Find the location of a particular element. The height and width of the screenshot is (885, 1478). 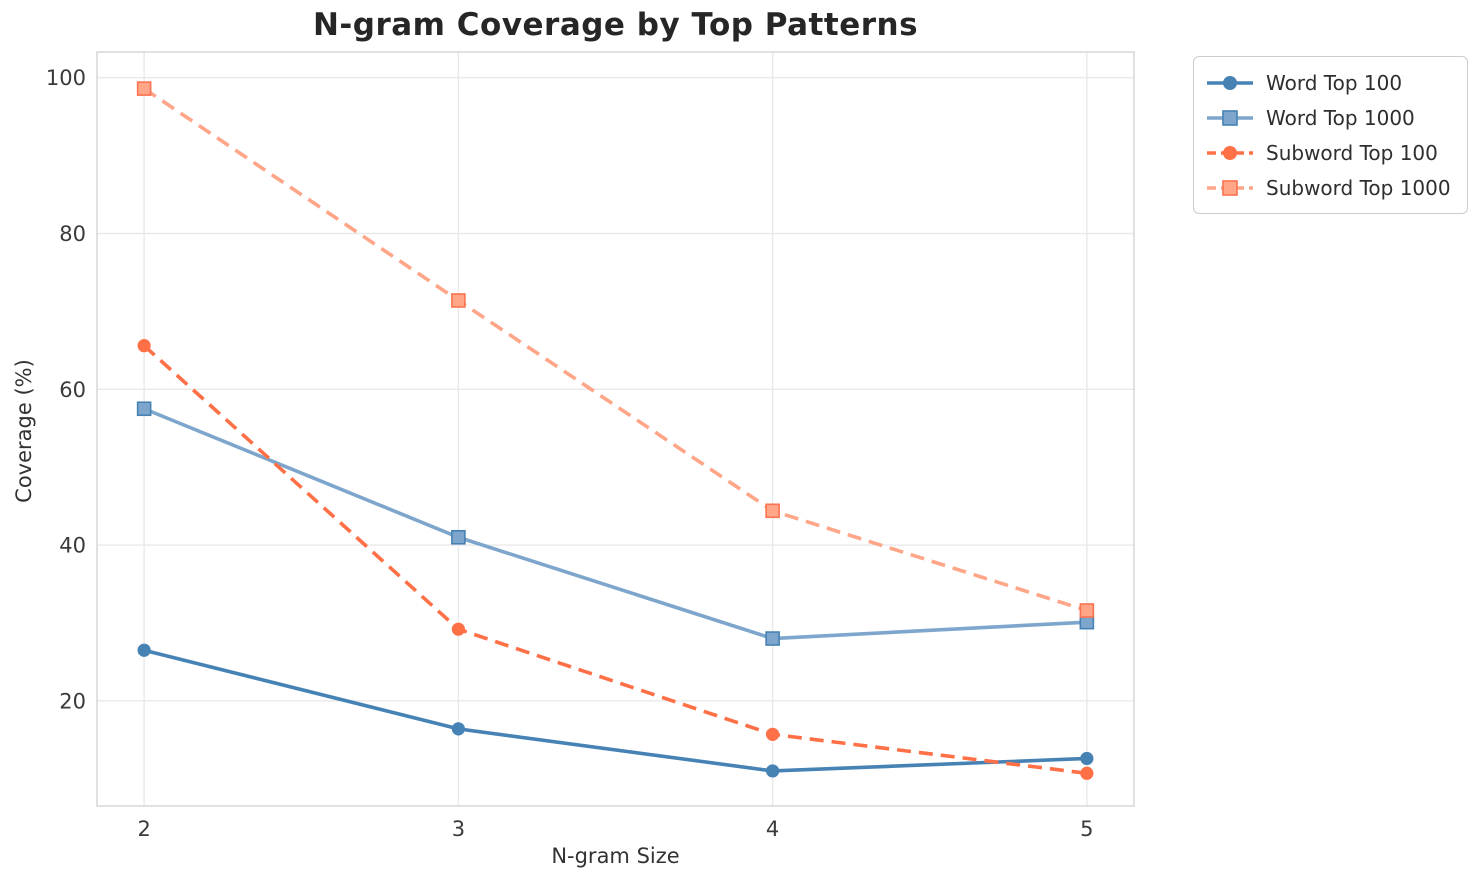

x-tick-label-4: 4 is located at coordinates (772, 829).